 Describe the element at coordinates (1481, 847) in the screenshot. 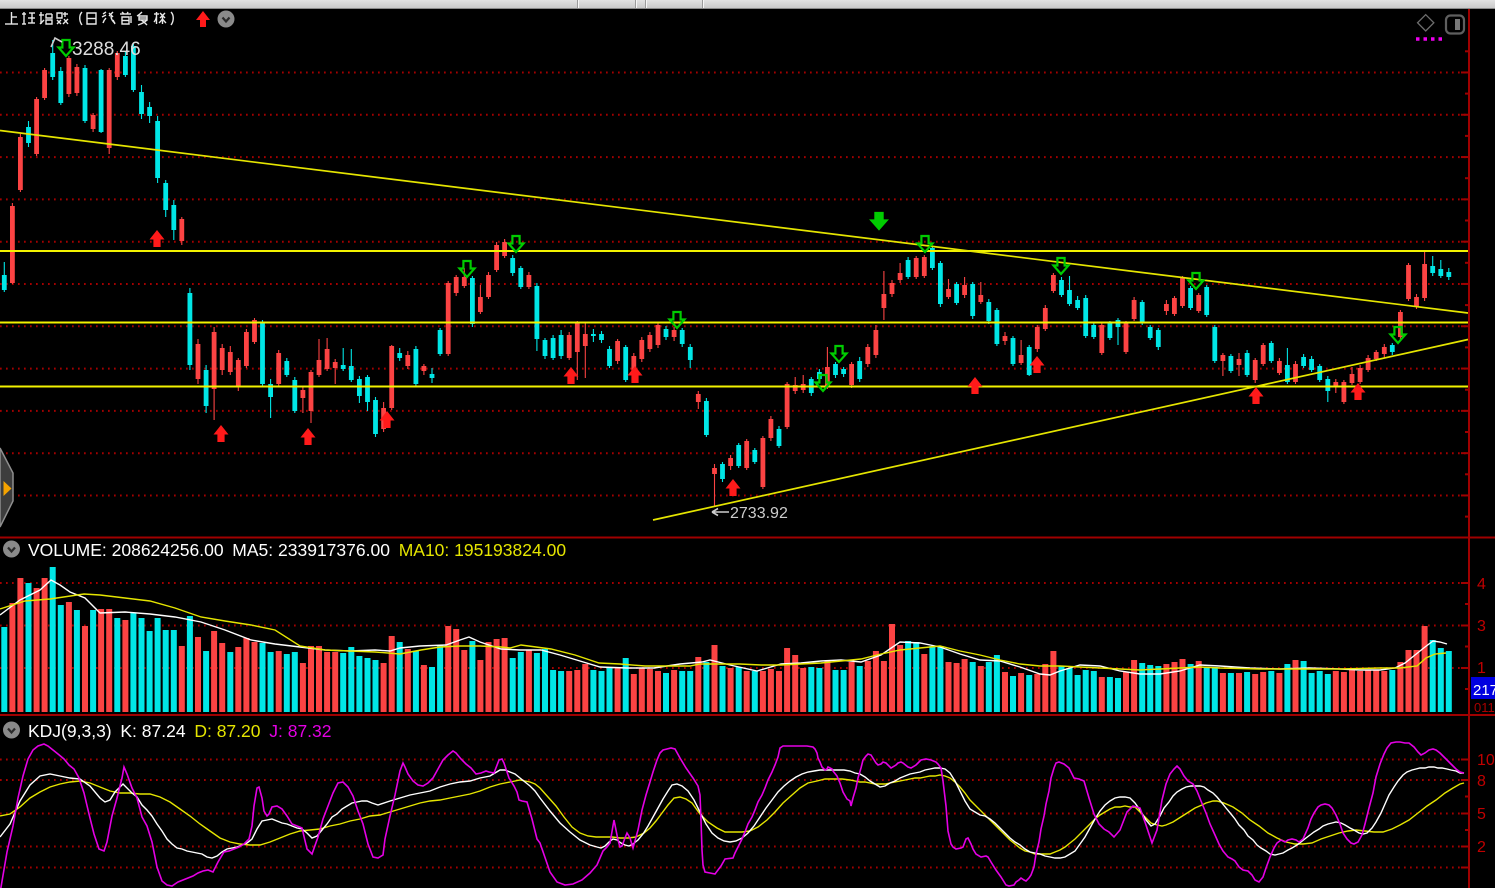

I see `svg-text: 2` at that location.